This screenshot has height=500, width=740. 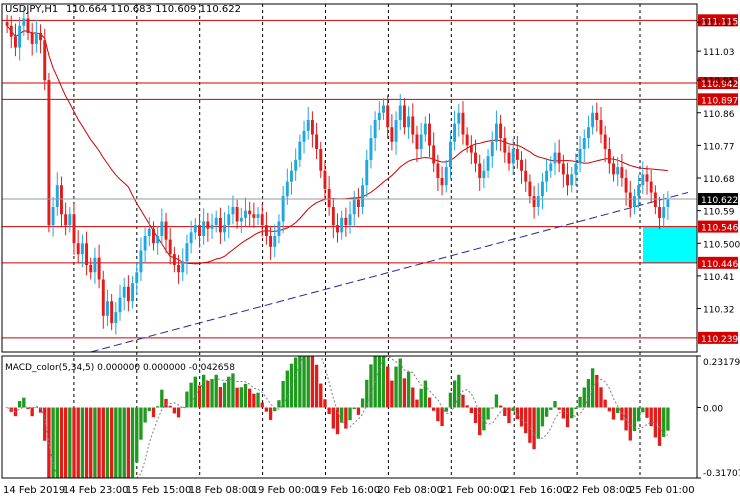 What do you see at coordinates (285, 490) in the screenshot?
I see `x-tick-label: 19 Feb 00:00` at bounding box center [285, 490].